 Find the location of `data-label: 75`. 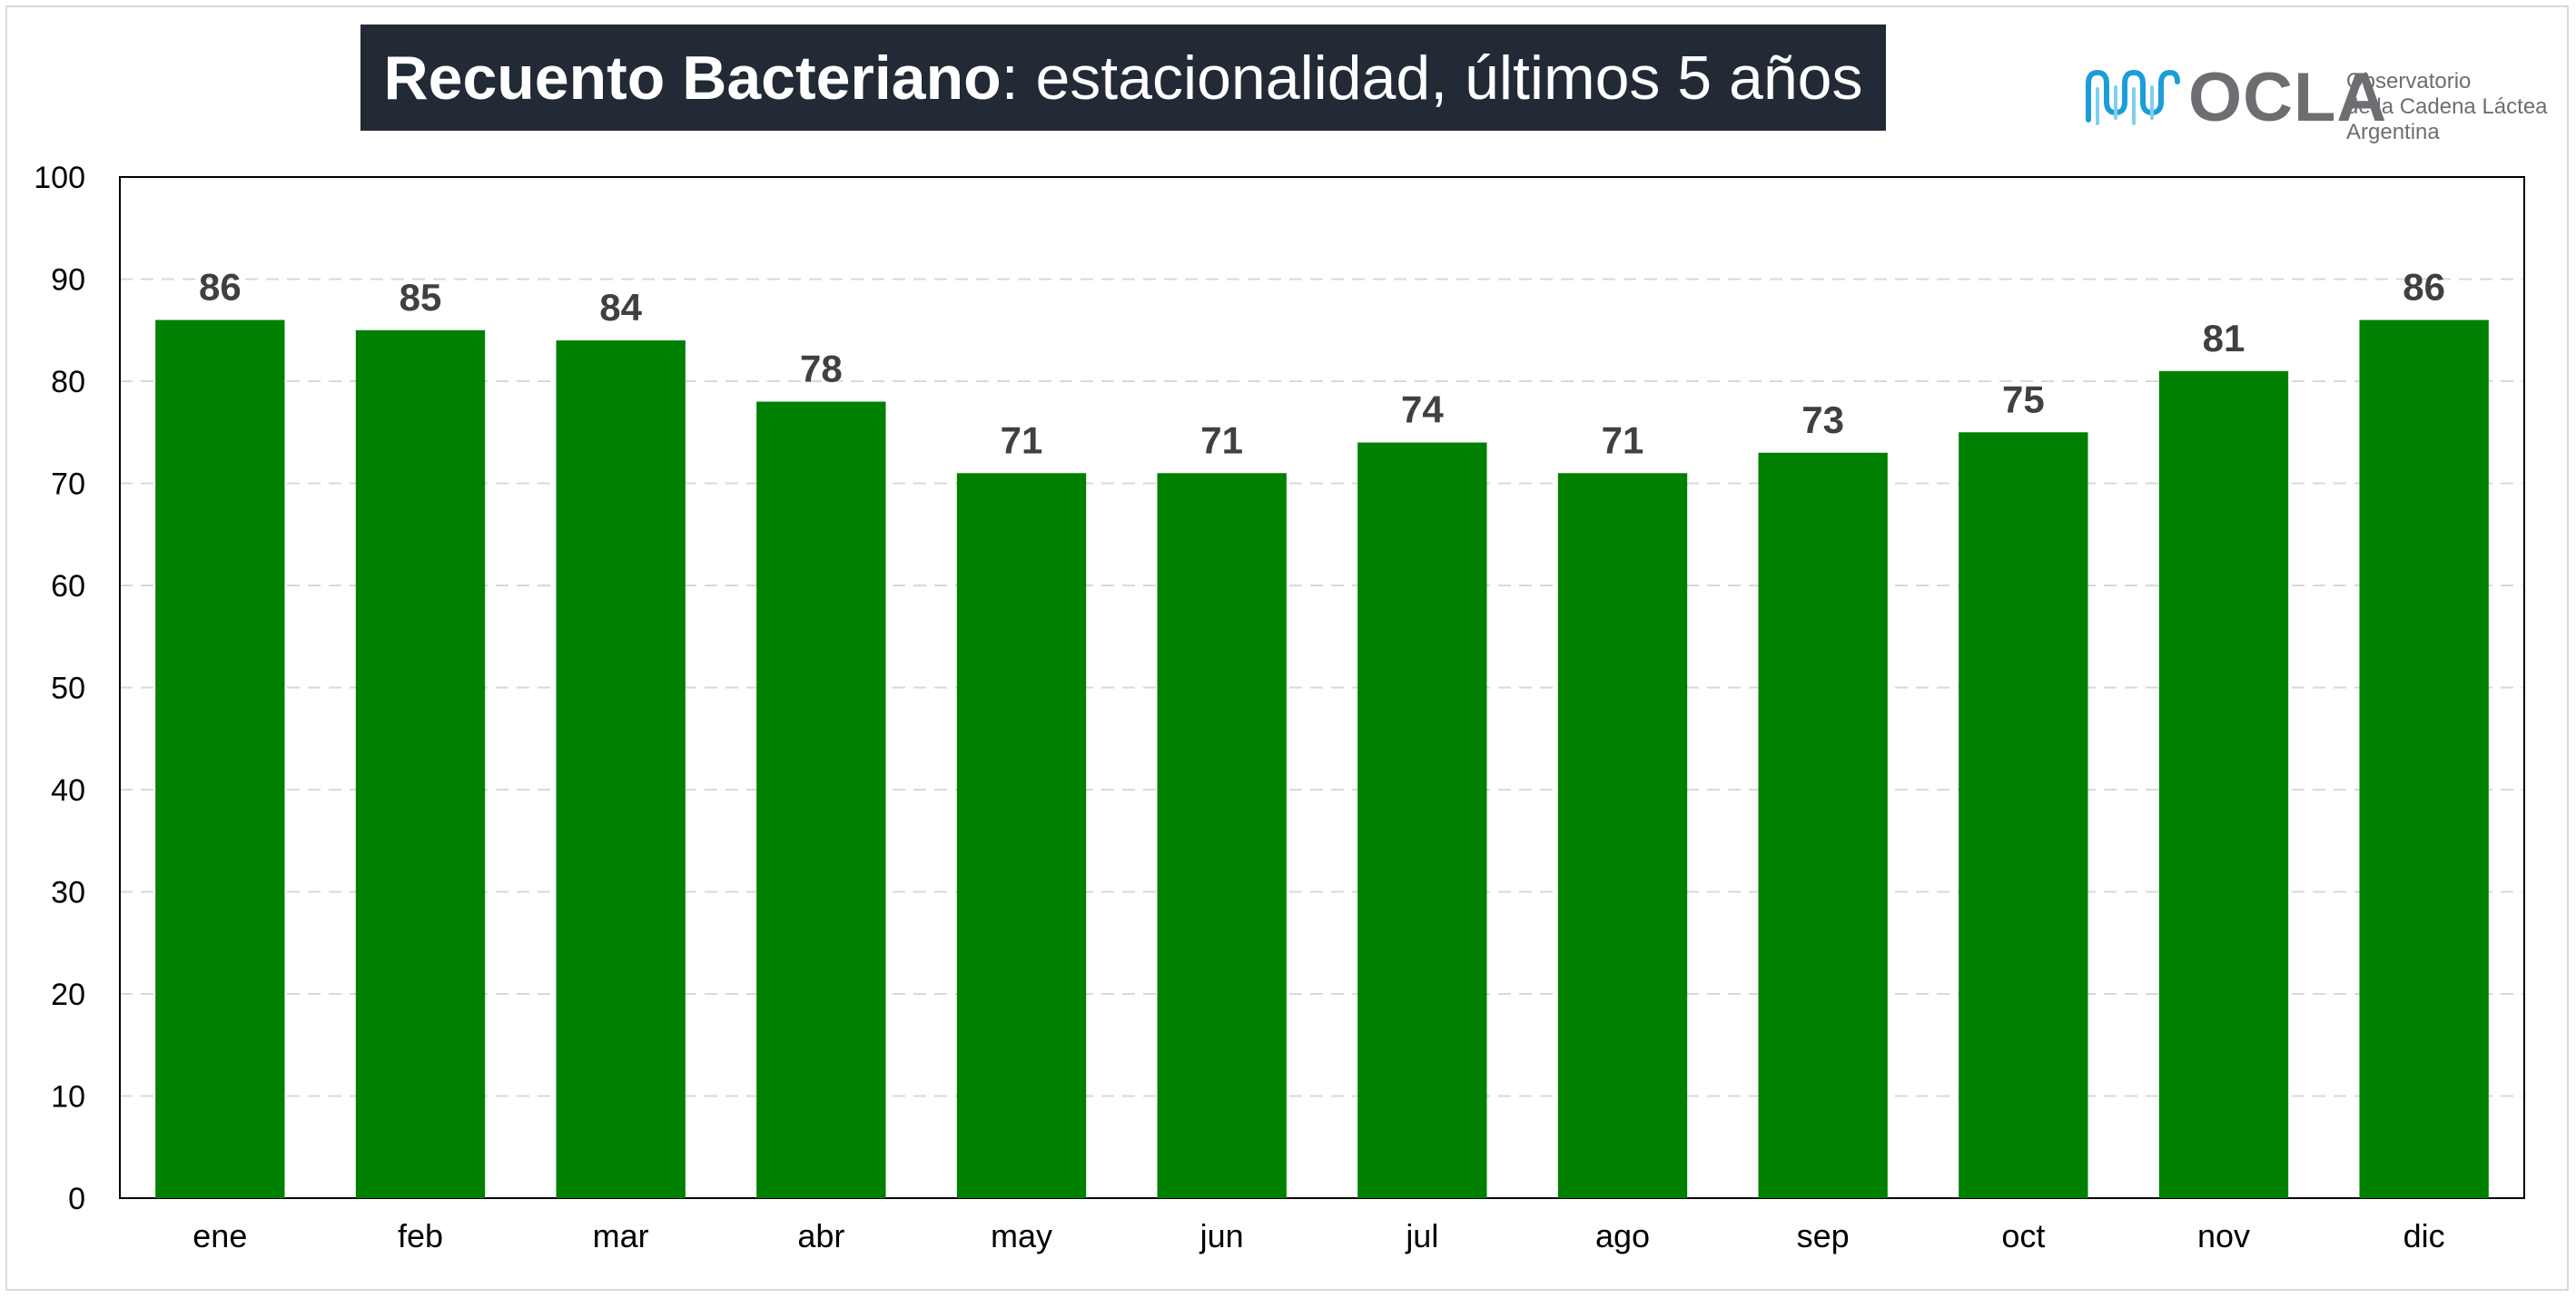

data-label: 75 is located at coordinates (2024, 399).